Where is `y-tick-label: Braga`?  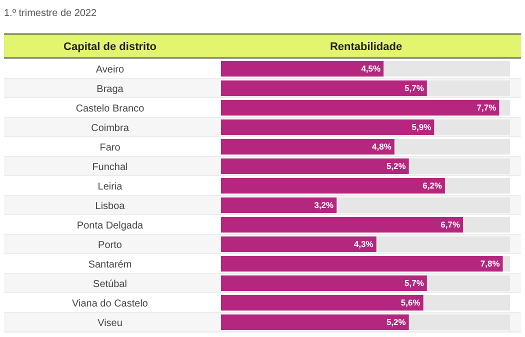 y-tick-label: Braga is located at coordinates (110, 89).